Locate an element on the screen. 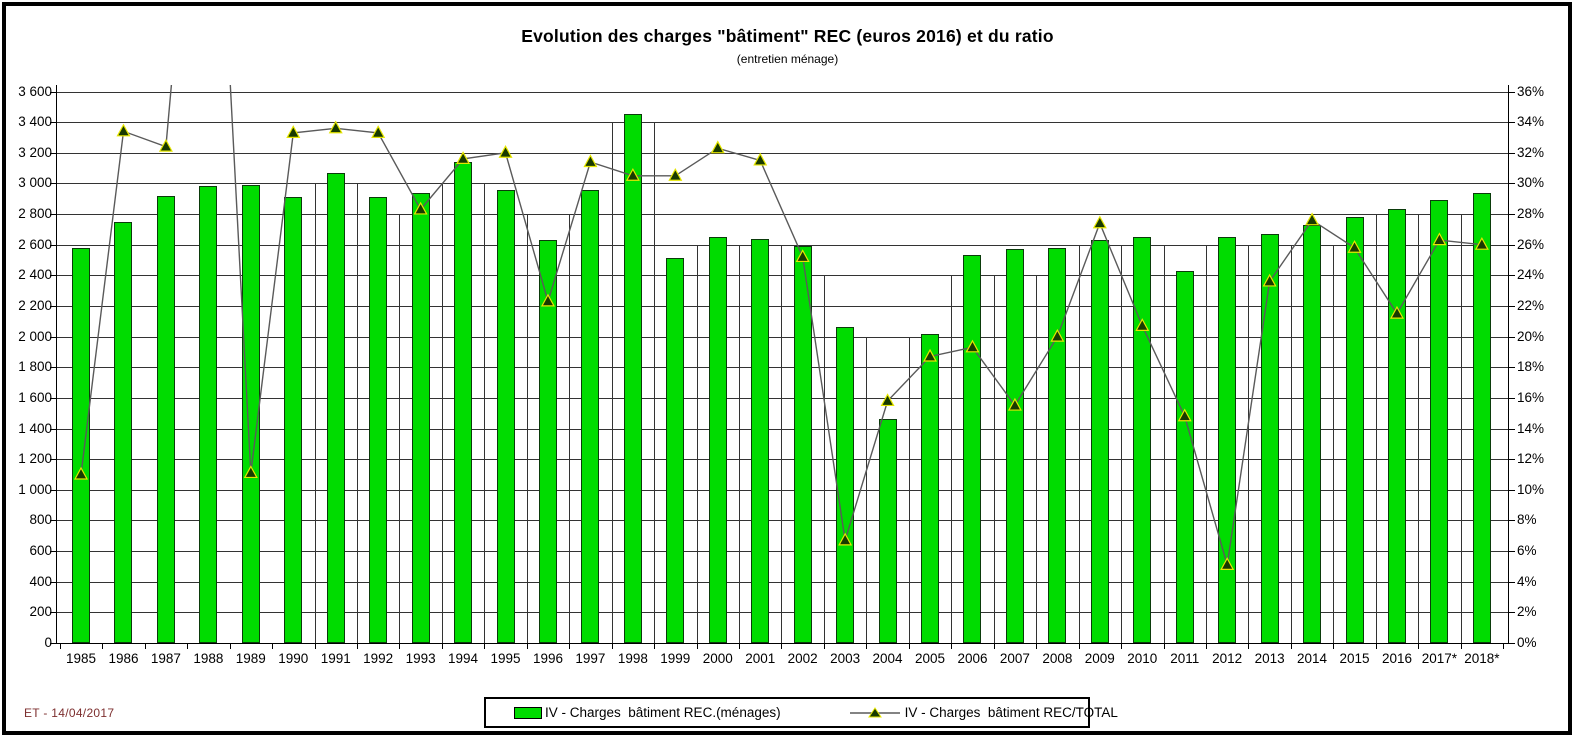 This screenshot has height=737, width=1575. ratio-marker-2017* is located at coordinates (1439, 239).